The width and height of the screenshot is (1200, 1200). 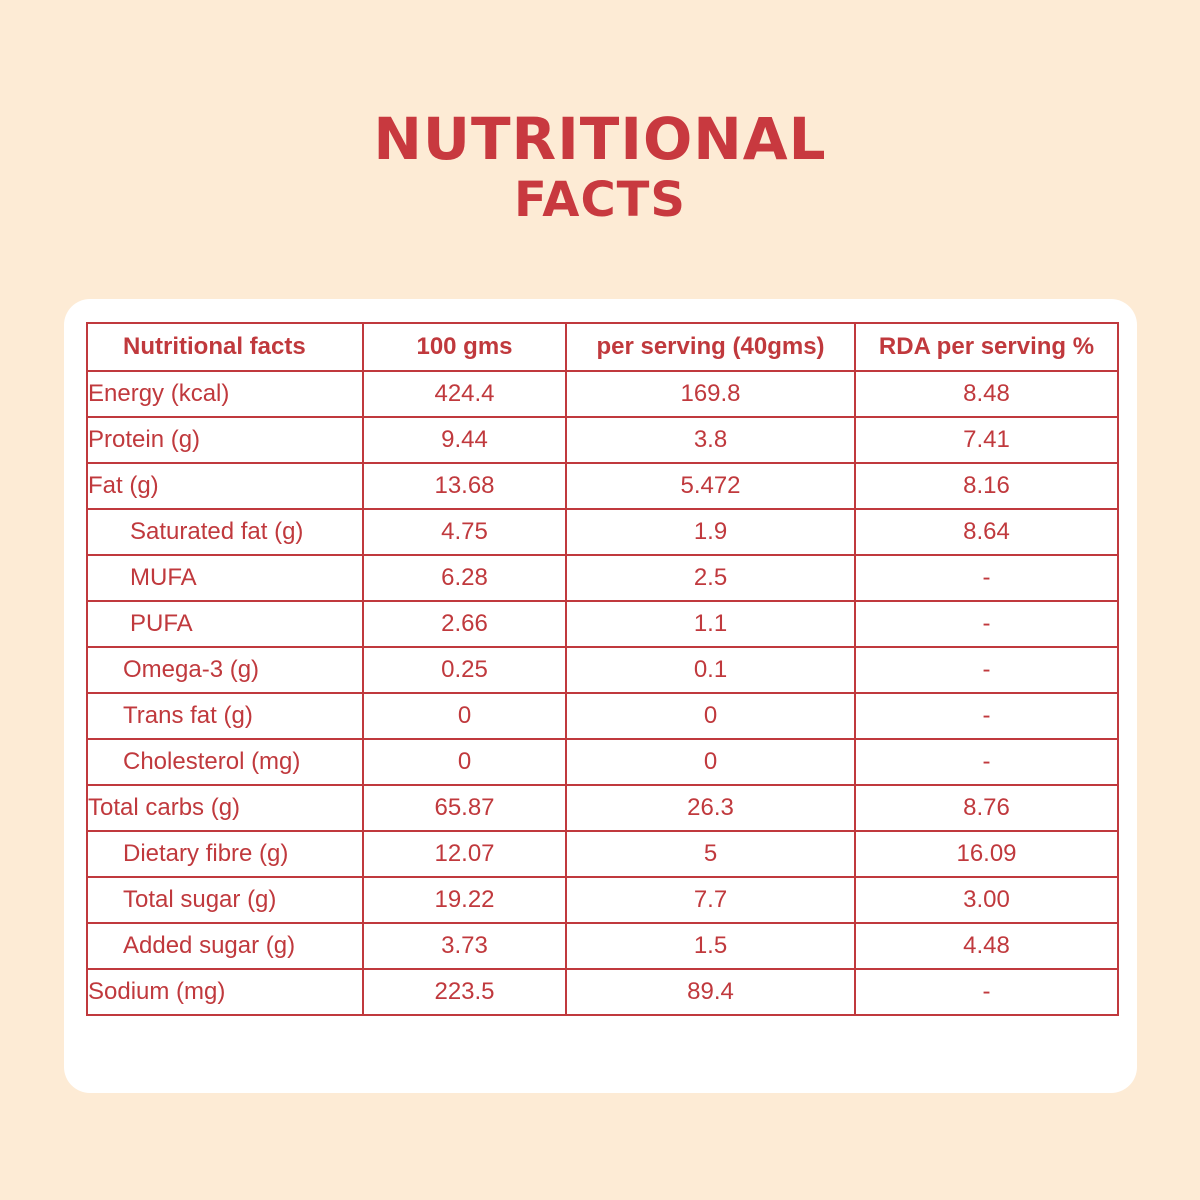 I want to click on table-row: Added sugar (g) 3.73 1.5 4.48, so click(x=602, y=946).